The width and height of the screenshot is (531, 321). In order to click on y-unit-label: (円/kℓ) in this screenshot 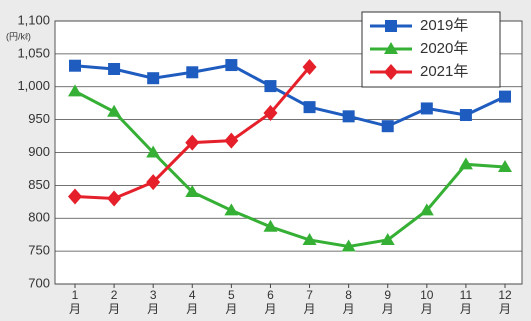, I will do `click(18, 36)`.